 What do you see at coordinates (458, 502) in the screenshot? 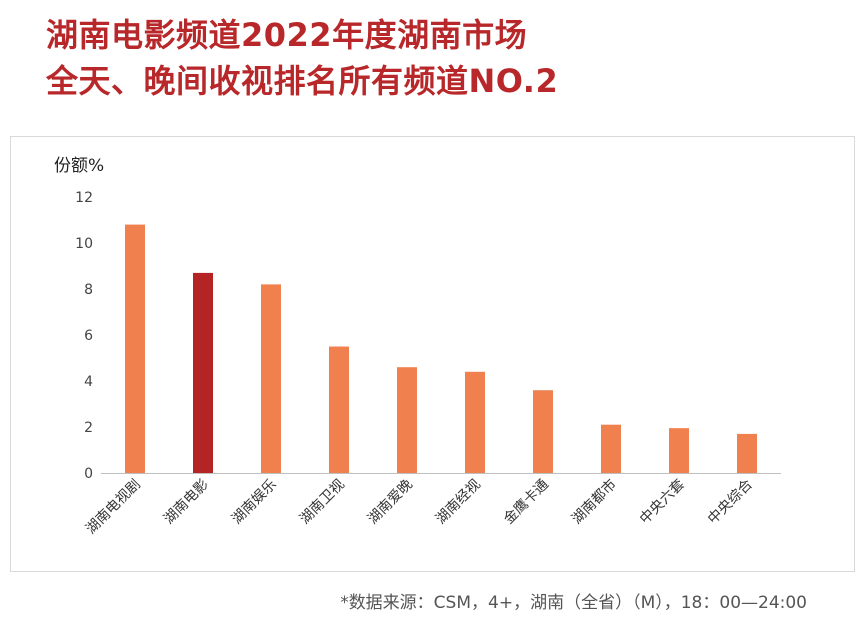
I see `x-category-label: 湖南经视` at bounding box center [458, 502].